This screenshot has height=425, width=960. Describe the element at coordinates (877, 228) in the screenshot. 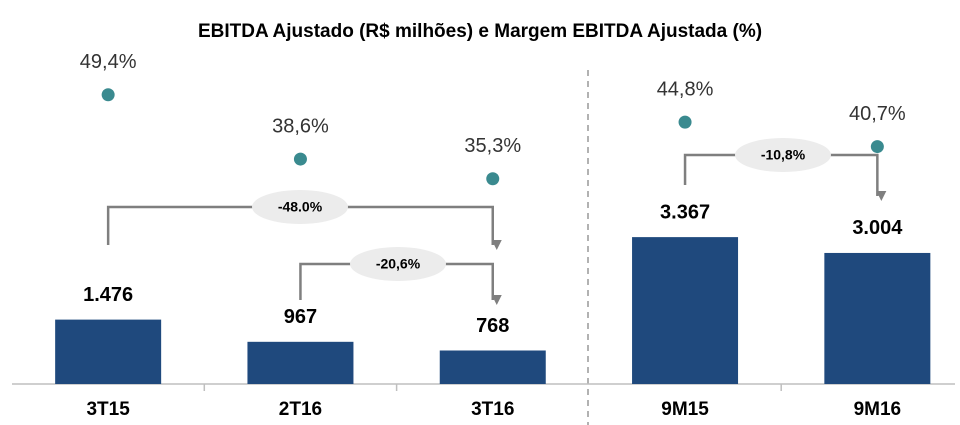

I see `value-label: 3.004` at that location.